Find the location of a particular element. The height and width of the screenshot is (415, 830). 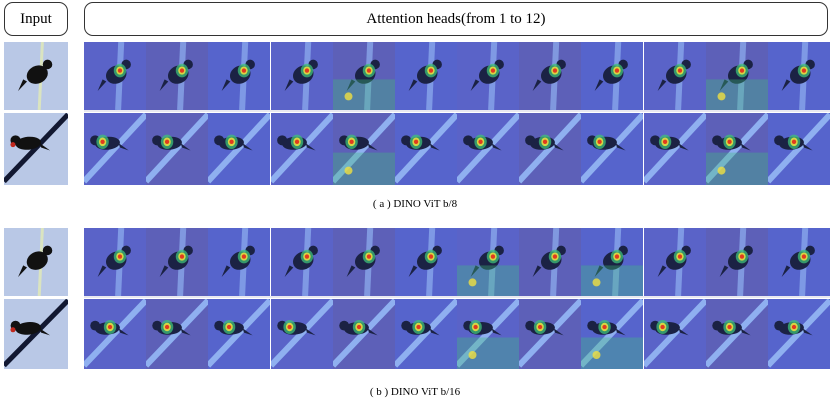

attention-heads-header-label: Attention heads(from 1 to 12) is located at coordinates (456, 18).